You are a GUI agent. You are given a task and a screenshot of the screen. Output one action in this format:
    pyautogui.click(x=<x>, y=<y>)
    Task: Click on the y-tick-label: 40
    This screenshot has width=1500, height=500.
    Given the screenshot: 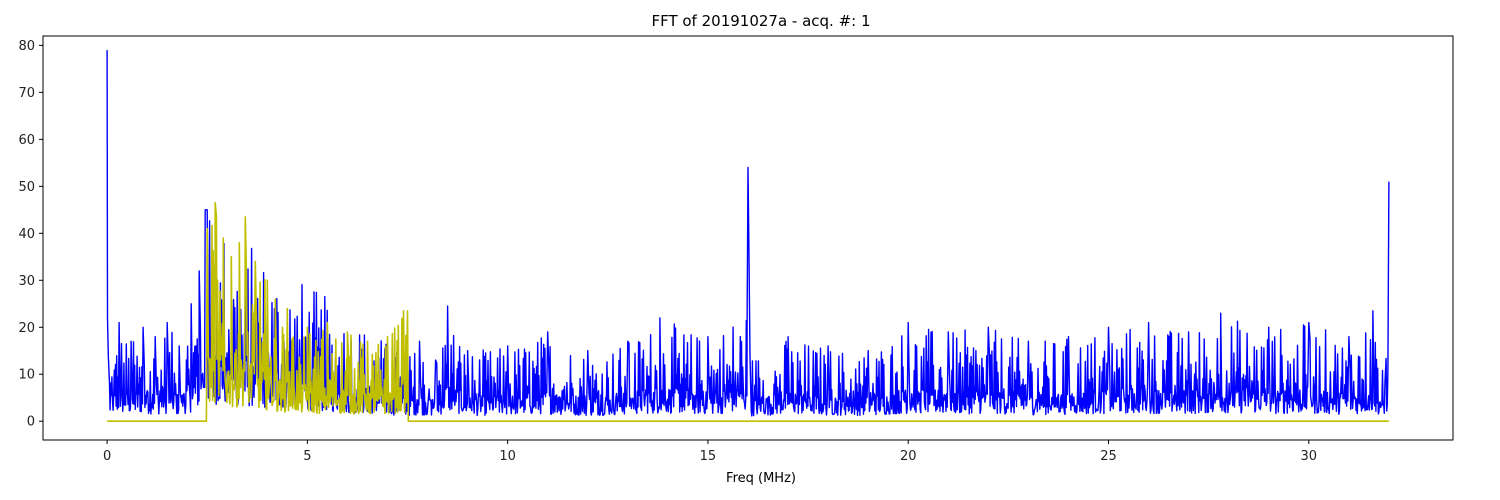 What is the action you would take?
    pyautogui.click(x=26, y=234)
    